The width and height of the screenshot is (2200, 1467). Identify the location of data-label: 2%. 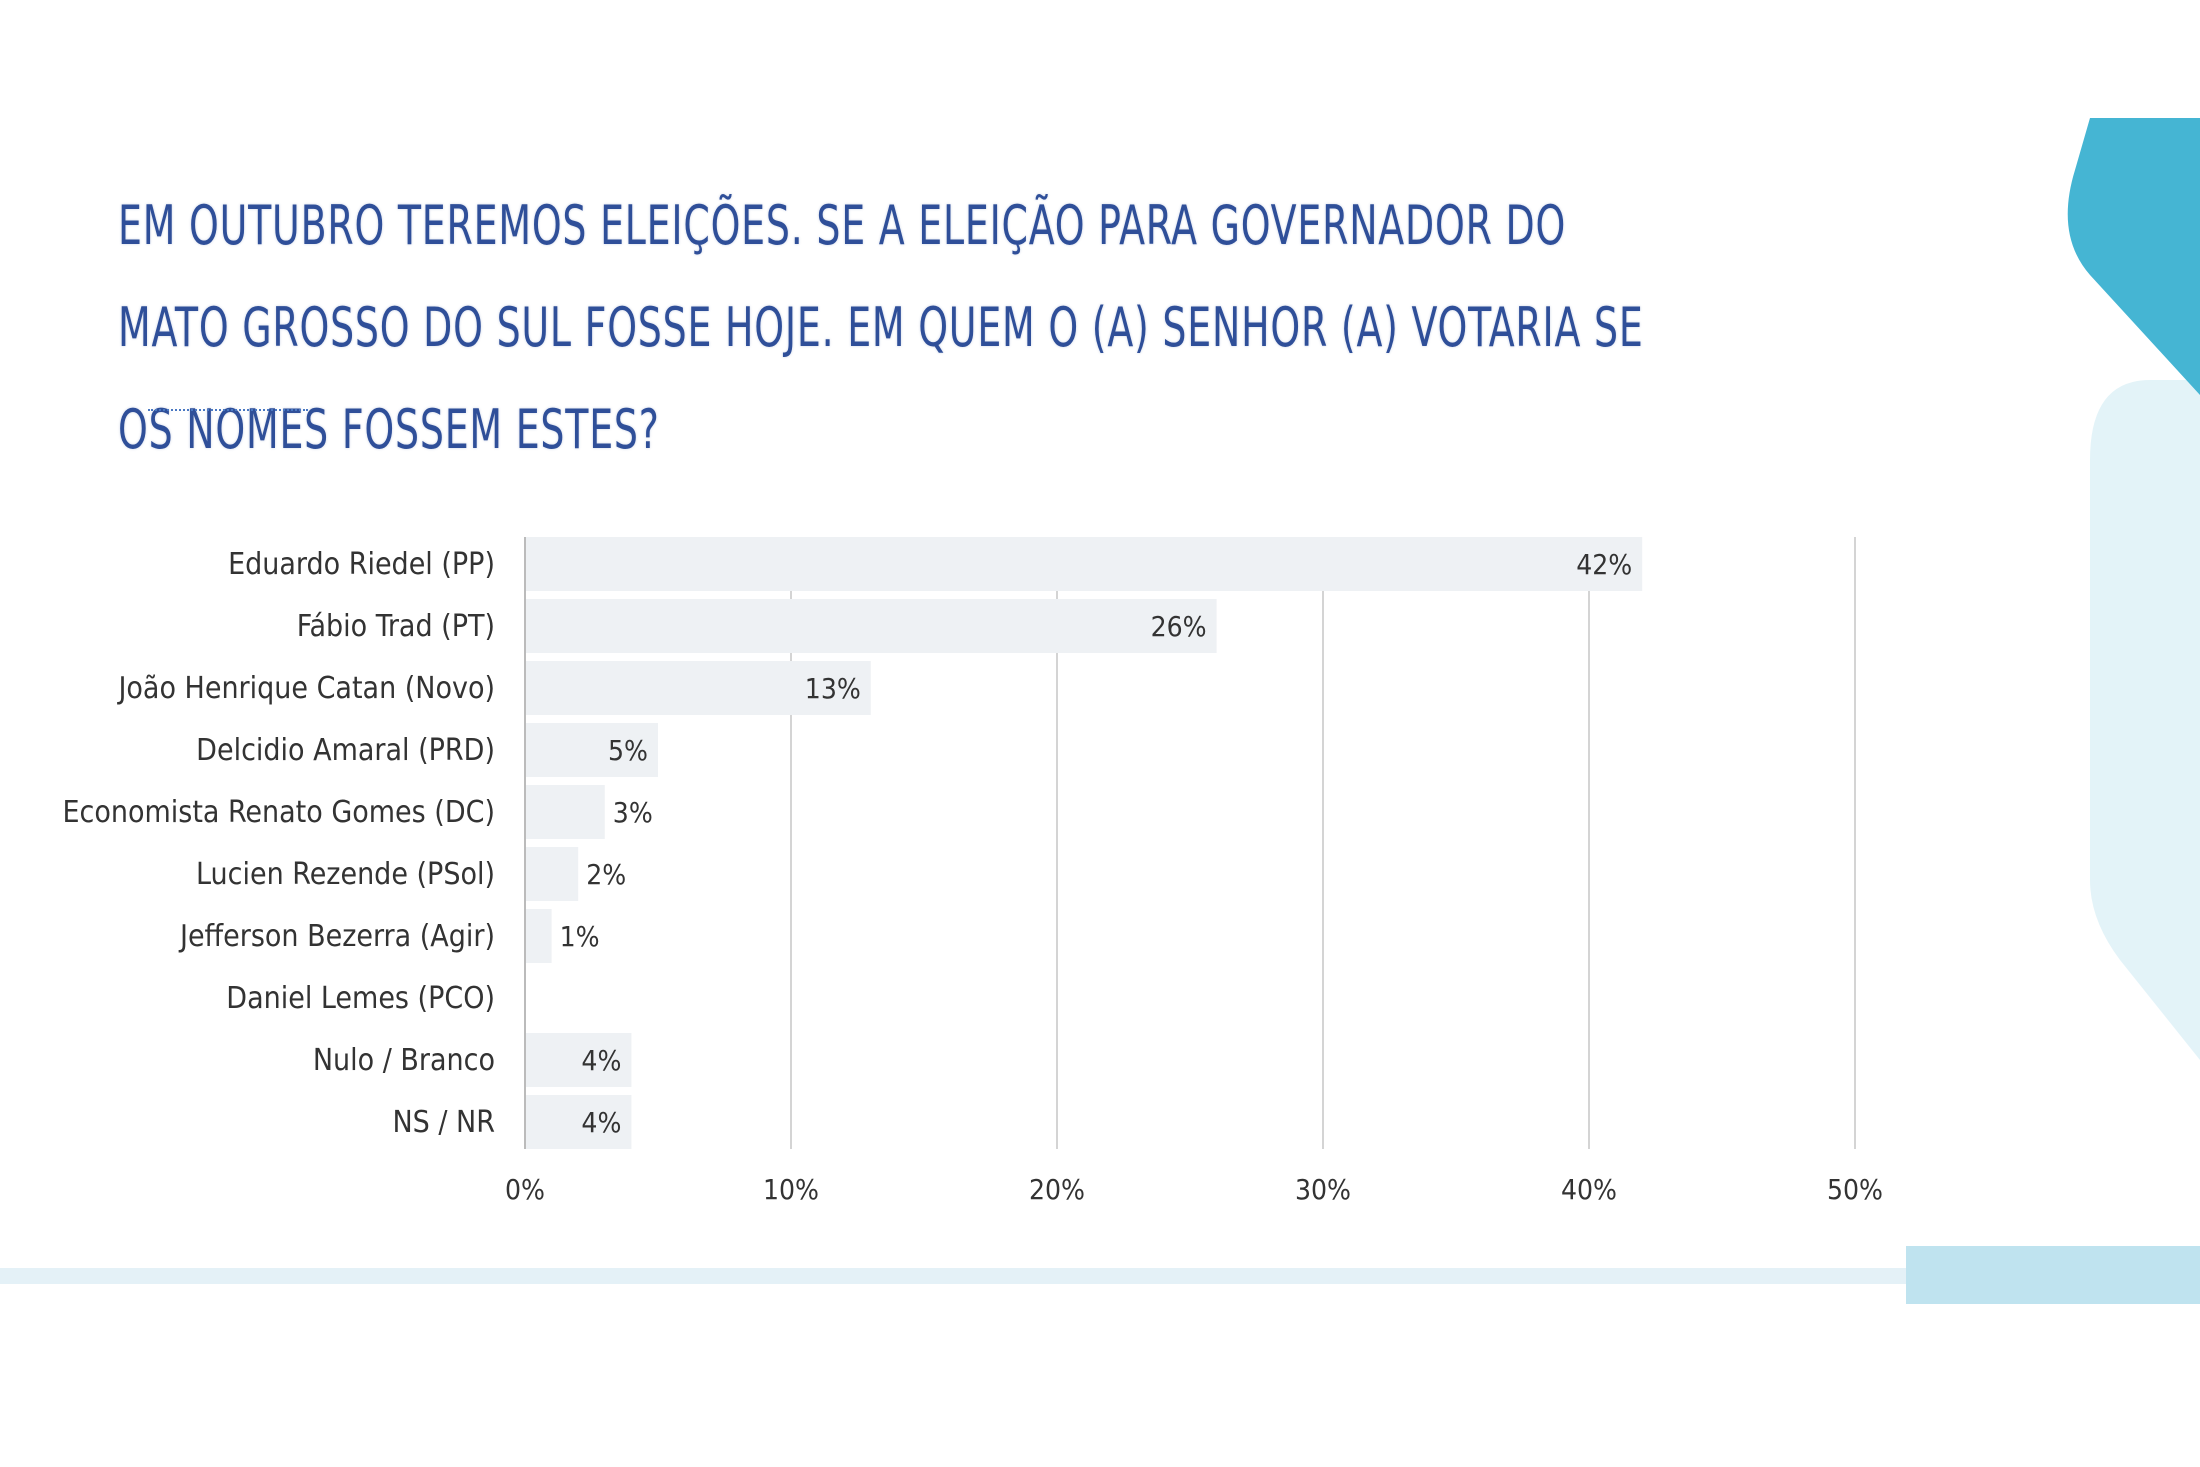
(606, 874).